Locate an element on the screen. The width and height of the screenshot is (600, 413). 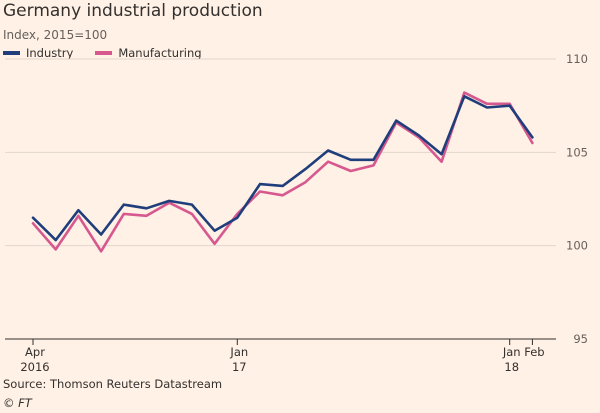
legend: Industry Manufacturing is located at coordinates (113, 53).